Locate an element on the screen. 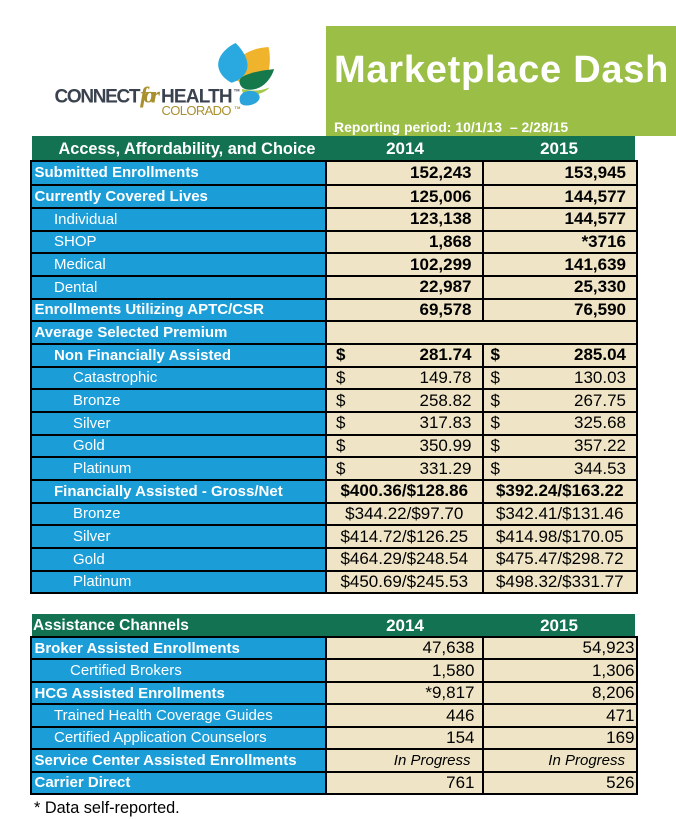  svg-text: CONNECT is located at coordinates (98, 96).